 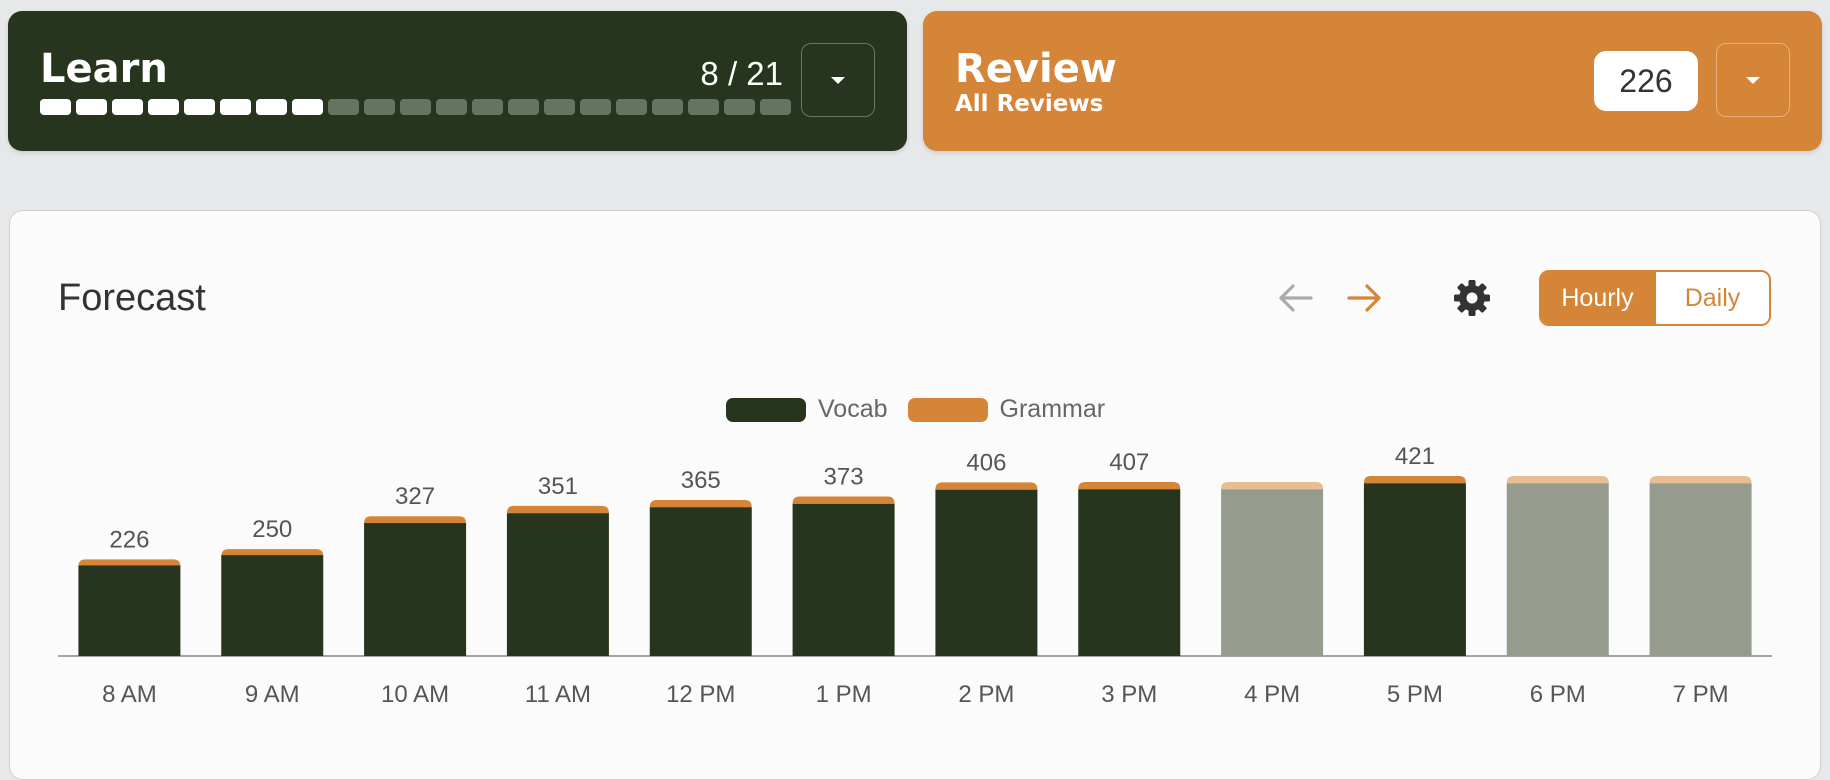 What do you see at coordinates (844, 694) in the screenshot?
I see `x-tick-label: 1 PM` at bounding box center [844, 694].